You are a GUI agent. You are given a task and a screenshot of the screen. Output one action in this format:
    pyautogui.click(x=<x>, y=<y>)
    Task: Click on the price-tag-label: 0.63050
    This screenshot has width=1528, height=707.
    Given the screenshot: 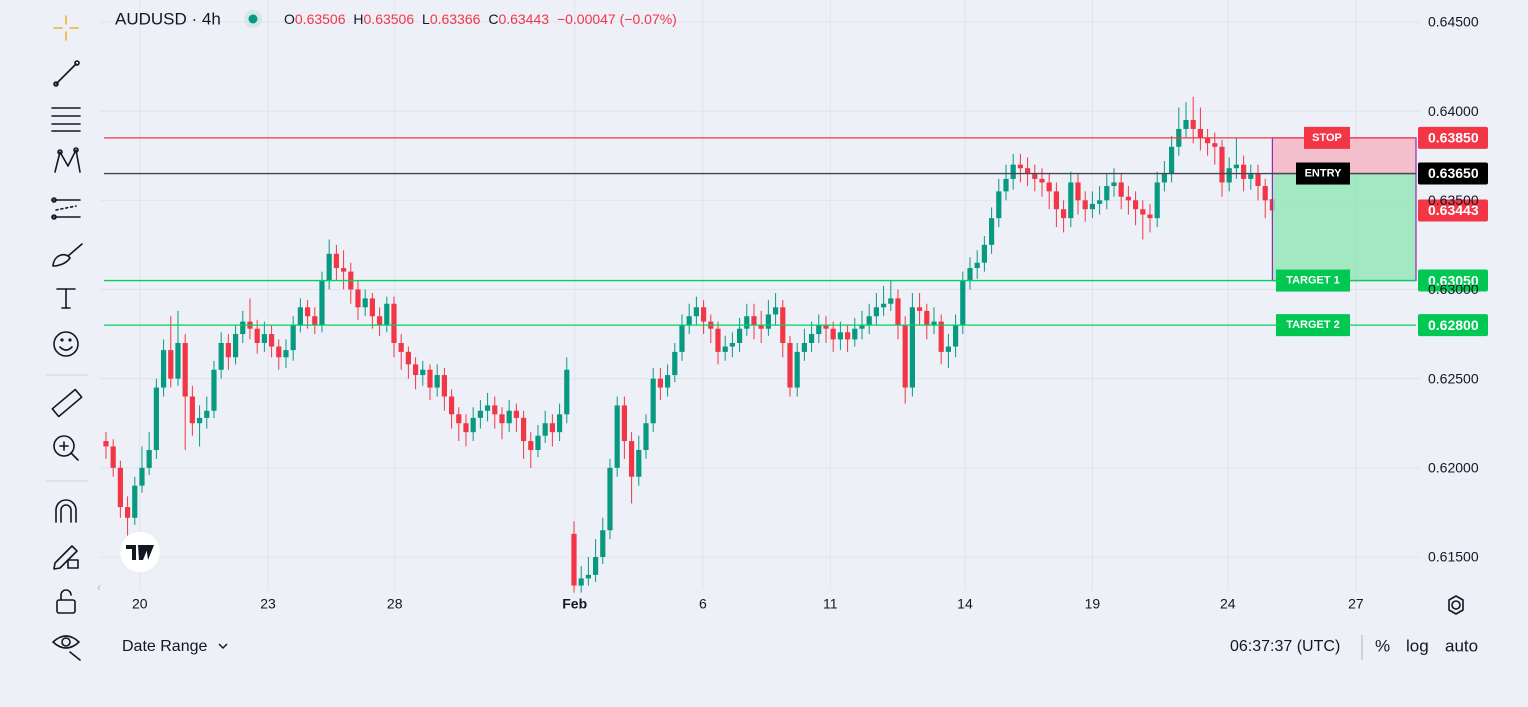 What is the action you would take?
    pyautogui.click(x=1453, y=280)
    